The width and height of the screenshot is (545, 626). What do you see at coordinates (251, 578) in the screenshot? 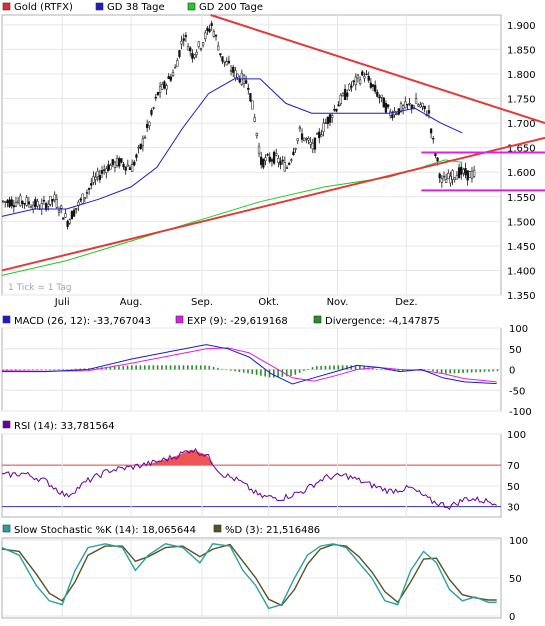
I see `stochastic-grid` at bounding box center [251, 578].